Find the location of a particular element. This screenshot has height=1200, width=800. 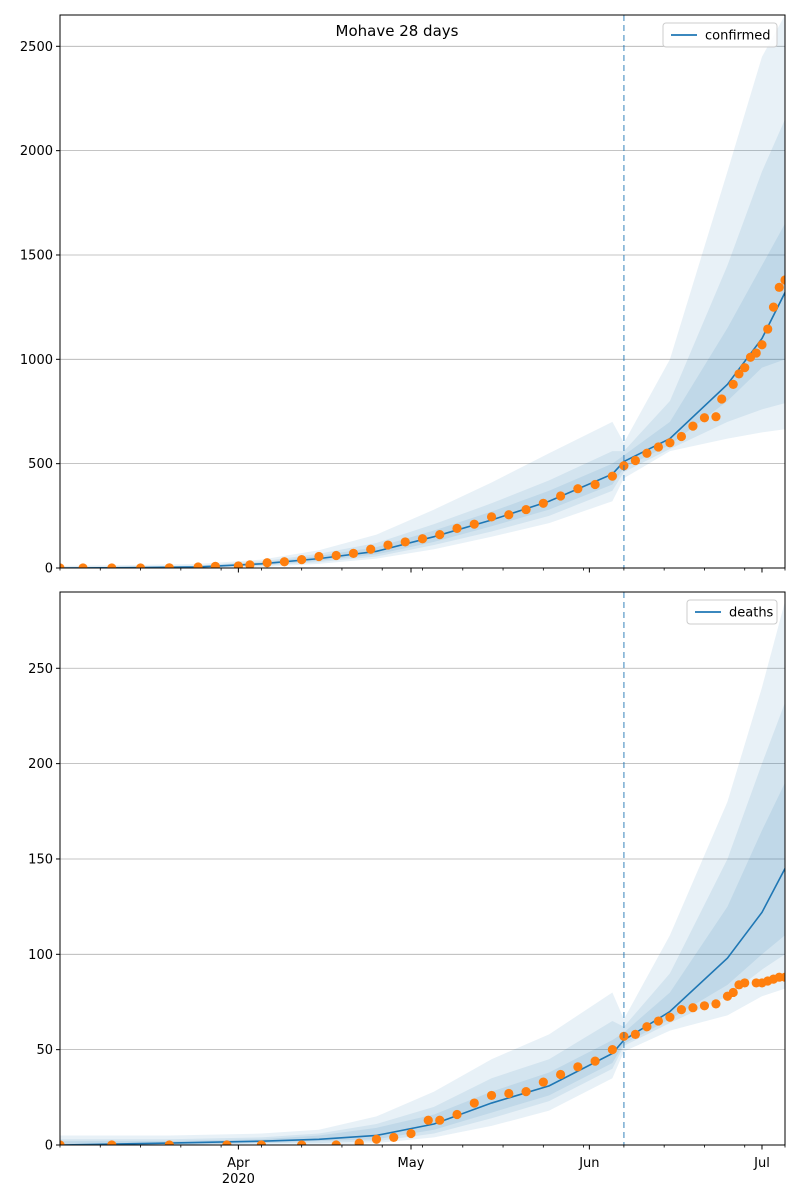

y-tick-label: 250 is located at coordinates (40, 669).